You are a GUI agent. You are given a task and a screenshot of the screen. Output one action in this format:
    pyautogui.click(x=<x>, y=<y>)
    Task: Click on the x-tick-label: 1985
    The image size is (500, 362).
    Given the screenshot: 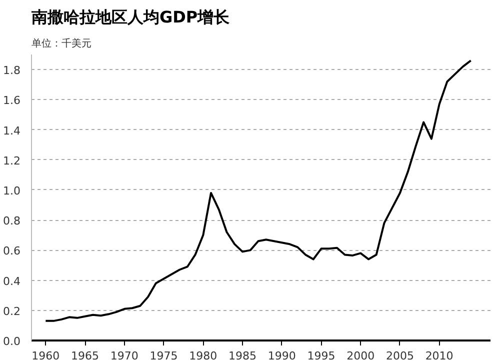 What is the action you would take?
    pyautogui.click(x=242, y=356)
    